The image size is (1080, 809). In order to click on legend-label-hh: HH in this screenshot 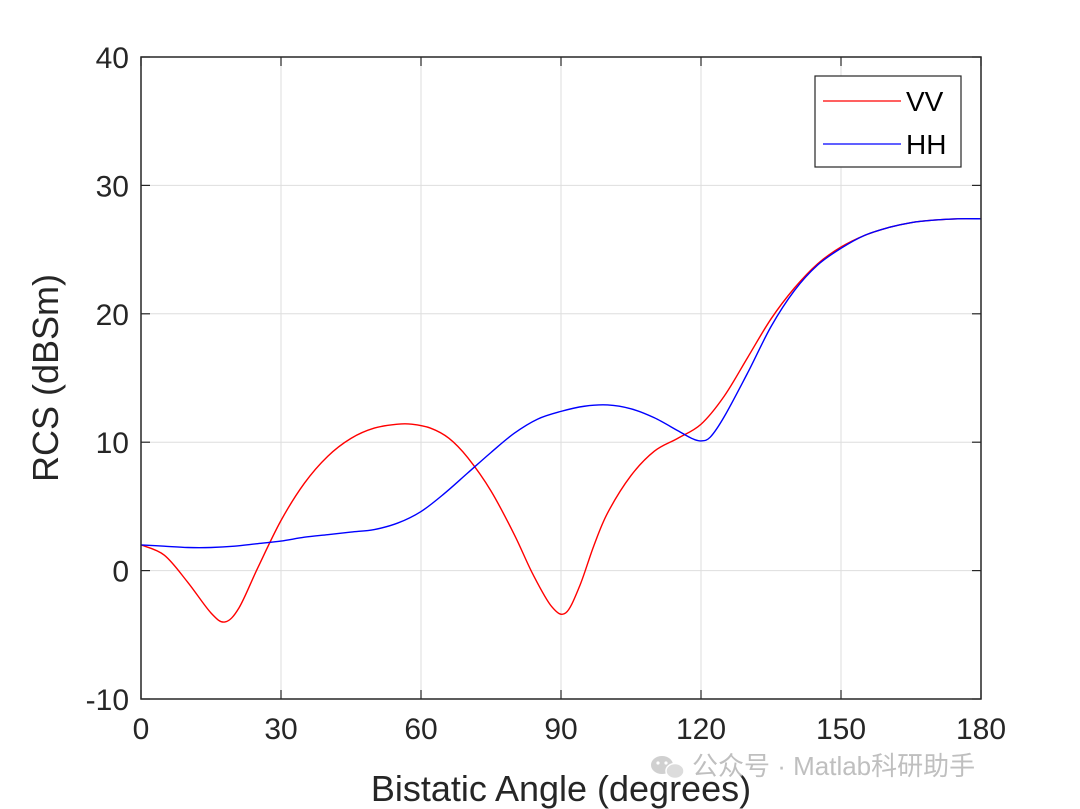, I will do `click(926, 144)`.